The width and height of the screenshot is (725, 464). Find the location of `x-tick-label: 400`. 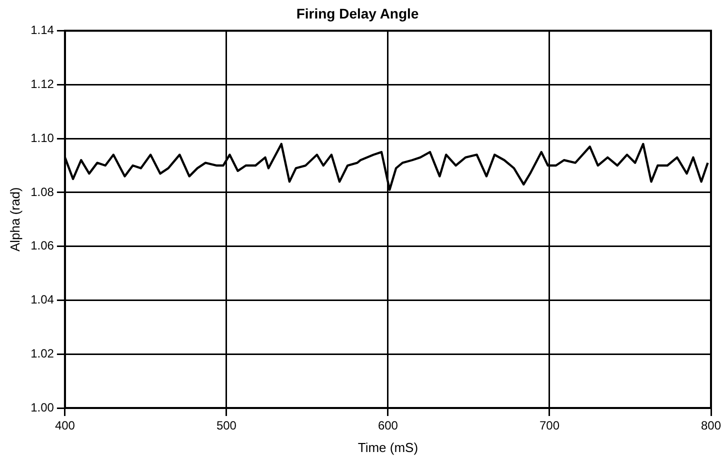

x-tick-label: 400 is located at coordinates (65, 425).